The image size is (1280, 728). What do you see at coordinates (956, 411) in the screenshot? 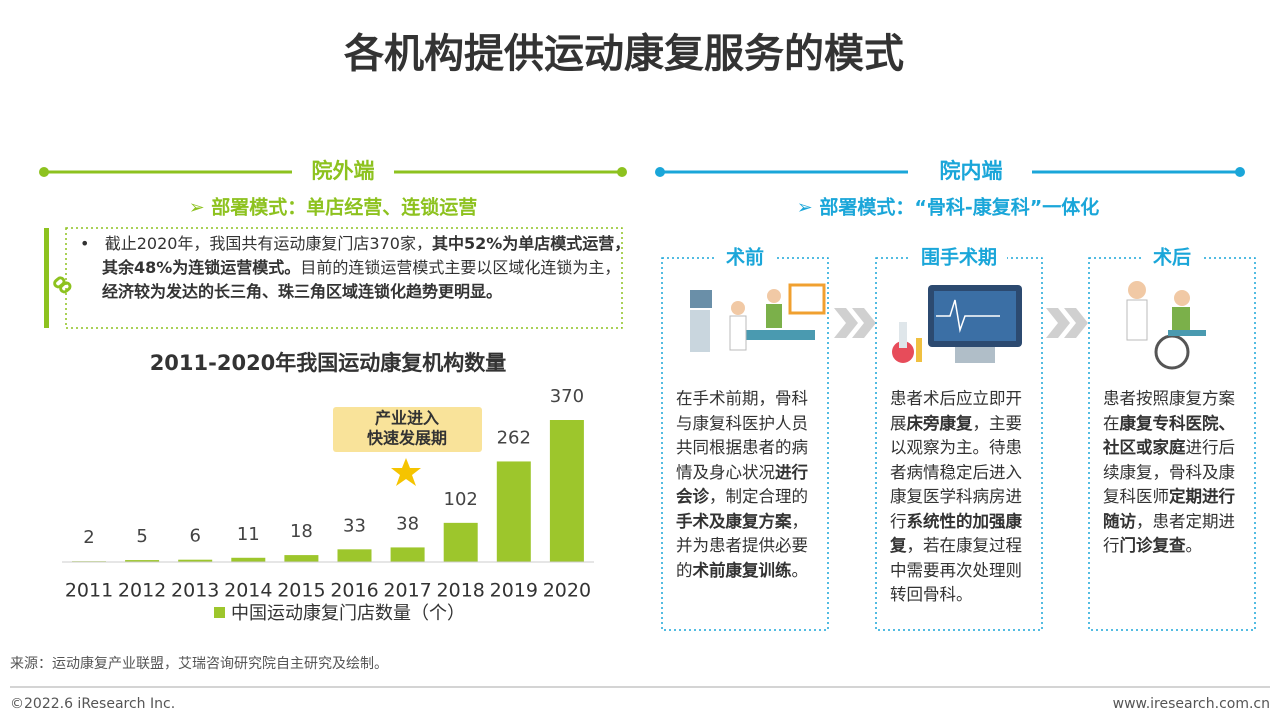
I see `text-run: 患者术后应立即开展` at bounding box center [956, 411].